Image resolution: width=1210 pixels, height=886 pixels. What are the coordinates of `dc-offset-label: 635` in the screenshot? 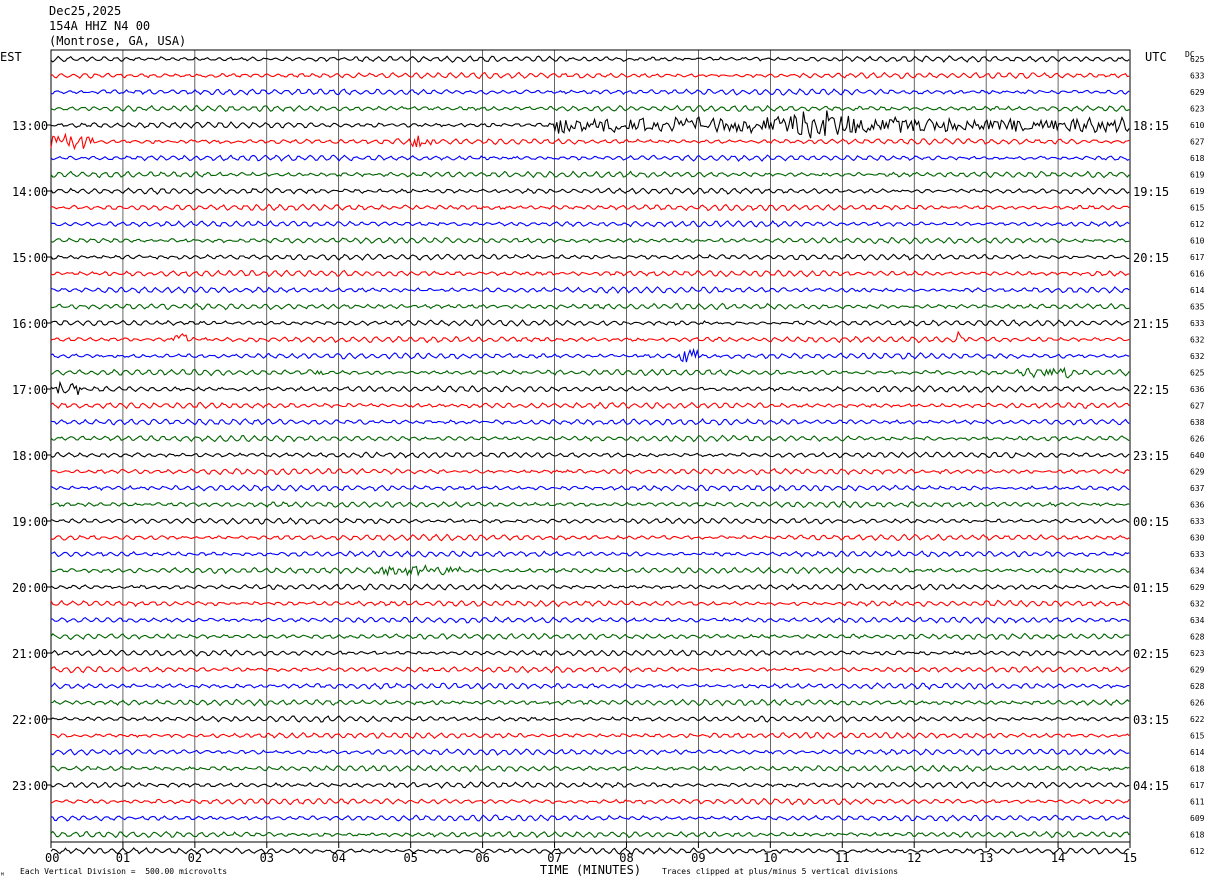 It's located at (1197, 307).